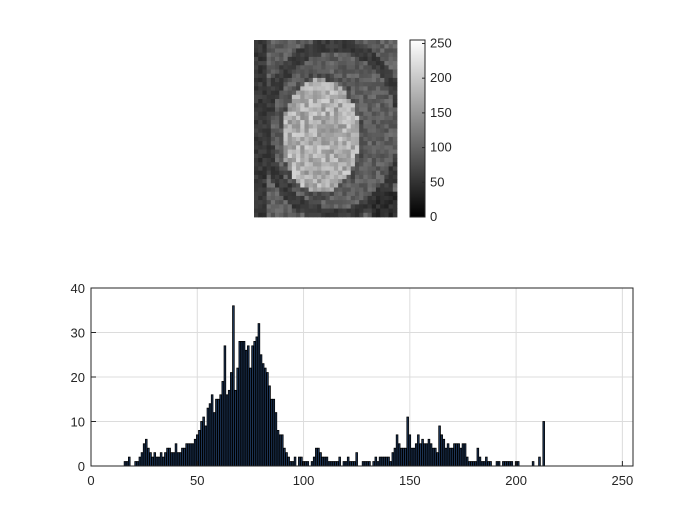  Describe the element at coordinates (437, 181) in the screenshot. I see `colorbar-tick-label: 50` at that location.